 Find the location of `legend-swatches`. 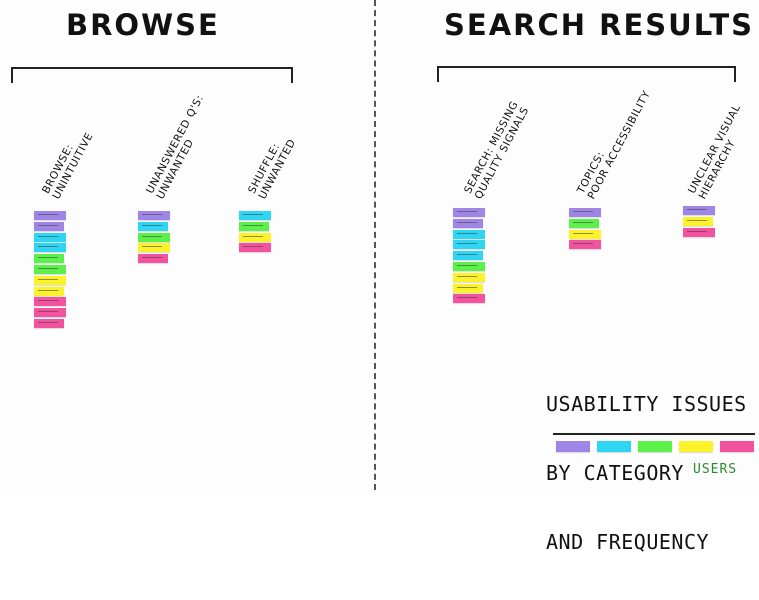

legend-swatches is located at coordinates (655, 446).